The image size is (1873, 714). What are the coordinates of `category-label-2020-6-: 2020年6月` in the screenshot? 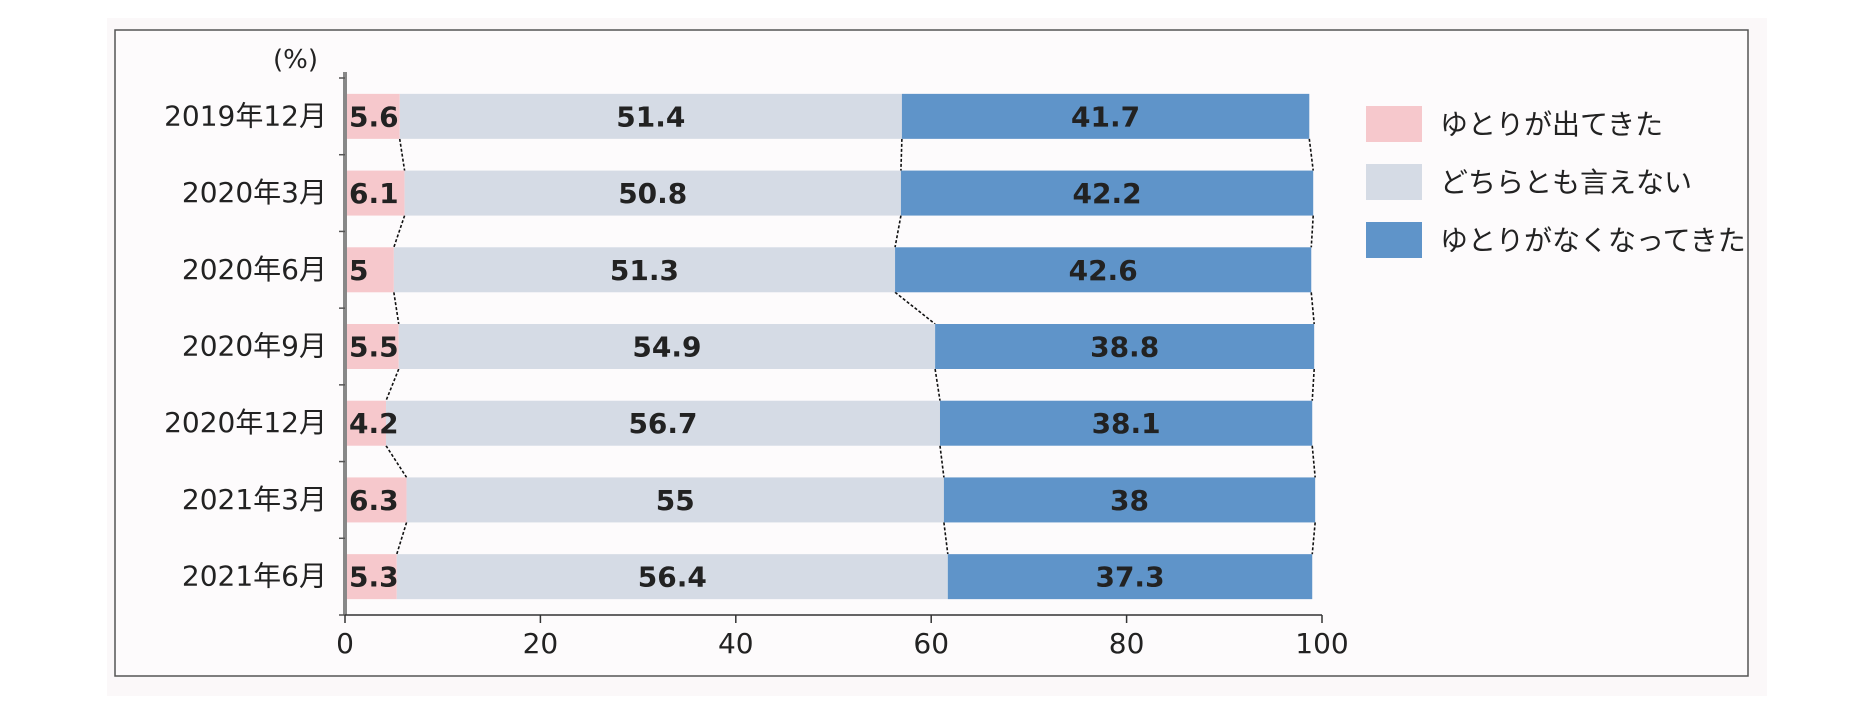 It's located at (254, 269).